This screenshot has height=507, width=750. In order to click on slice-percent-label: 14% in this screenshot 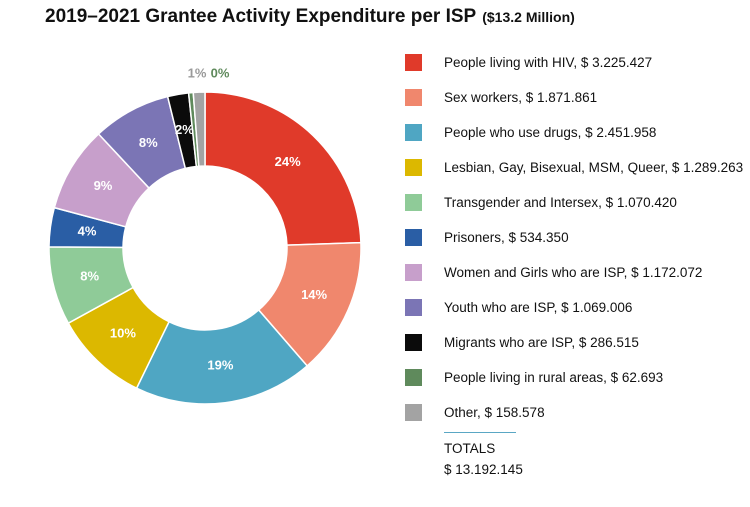, I will do `click(314, 294)`.